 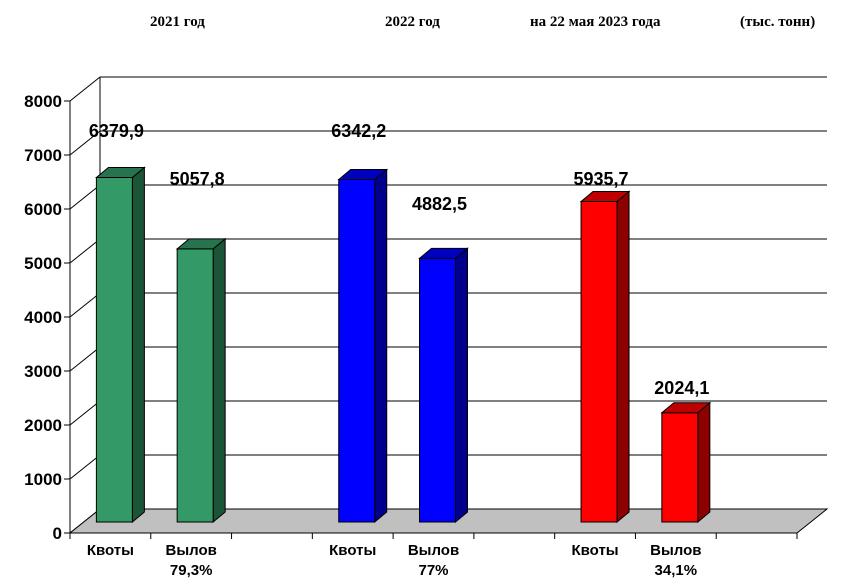 What do you see at coordinates (191, 570) in the screenshot?
I see `x-tick-sublabel: 79,3%` at bounding box center [191, 570].